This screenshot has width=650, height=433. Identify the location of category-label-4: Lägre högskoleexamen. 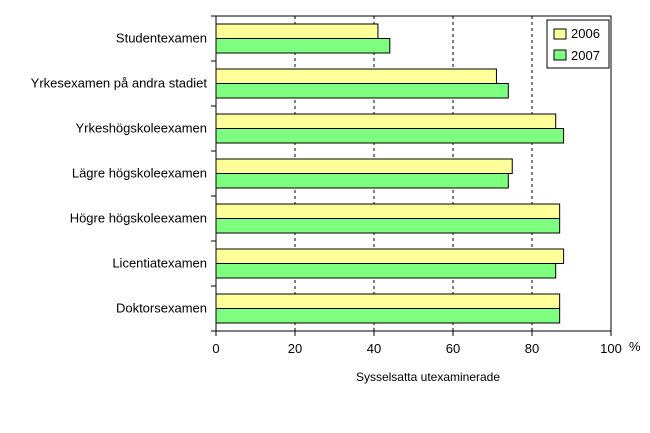
(139, 173).